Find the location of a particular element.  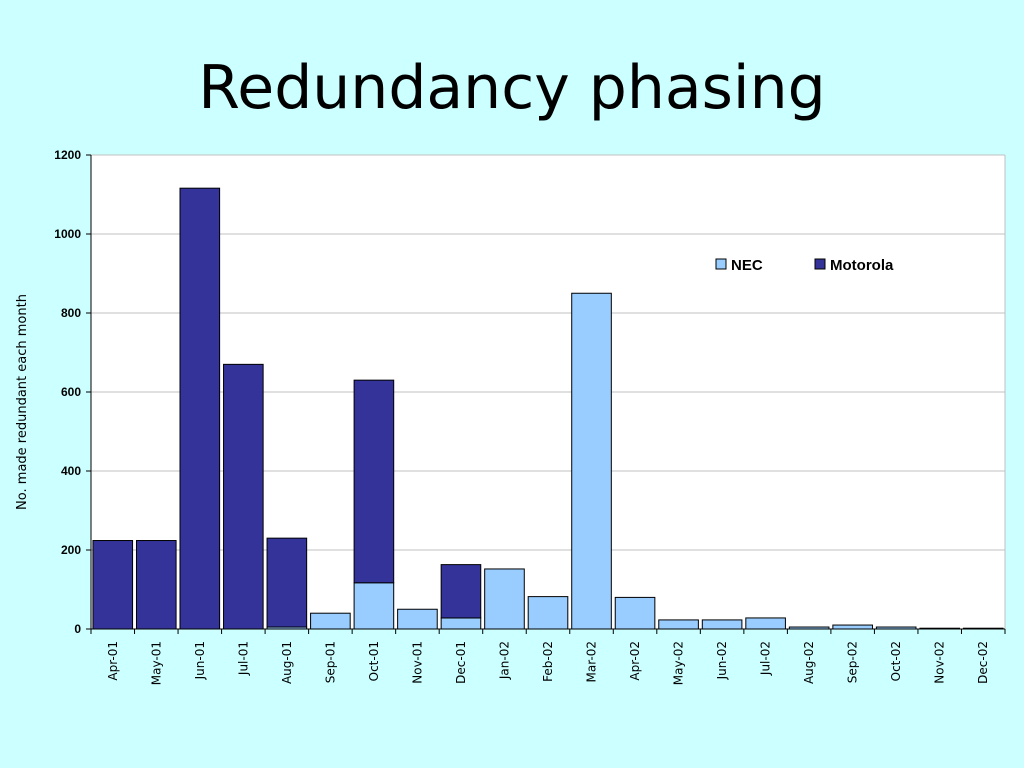

x-tick-label: Apr-02 is located at coordinates (635, 661).